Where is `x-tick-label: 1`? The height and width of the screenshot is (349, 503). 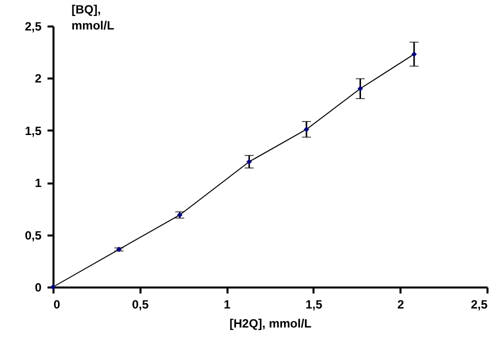 x-tick-label: 1 is located at coordinates (227, 305).